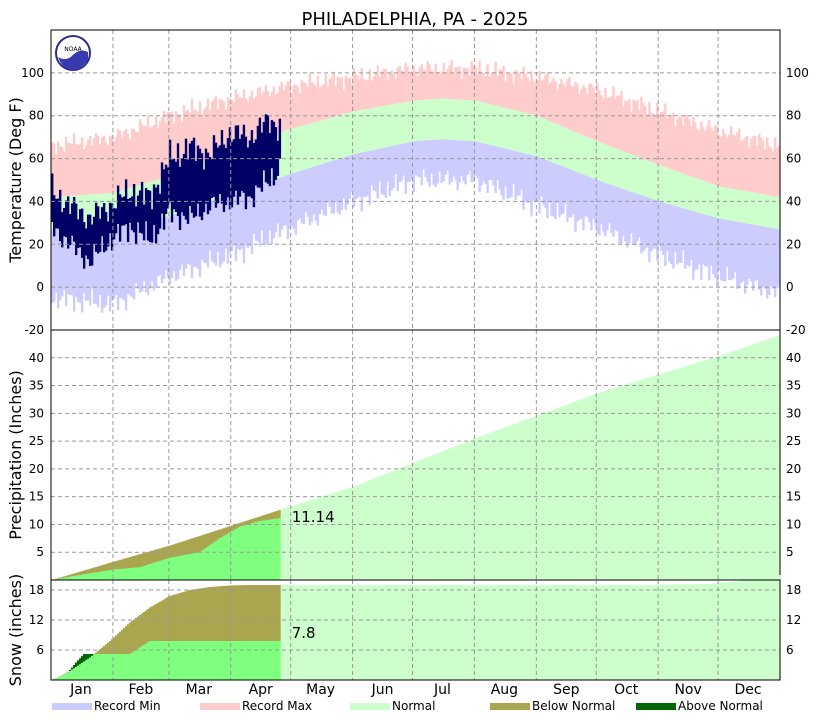 This screenshot has width=830, height=720. I want to click on noaa-logo-gull-icon, so click(73, 60).